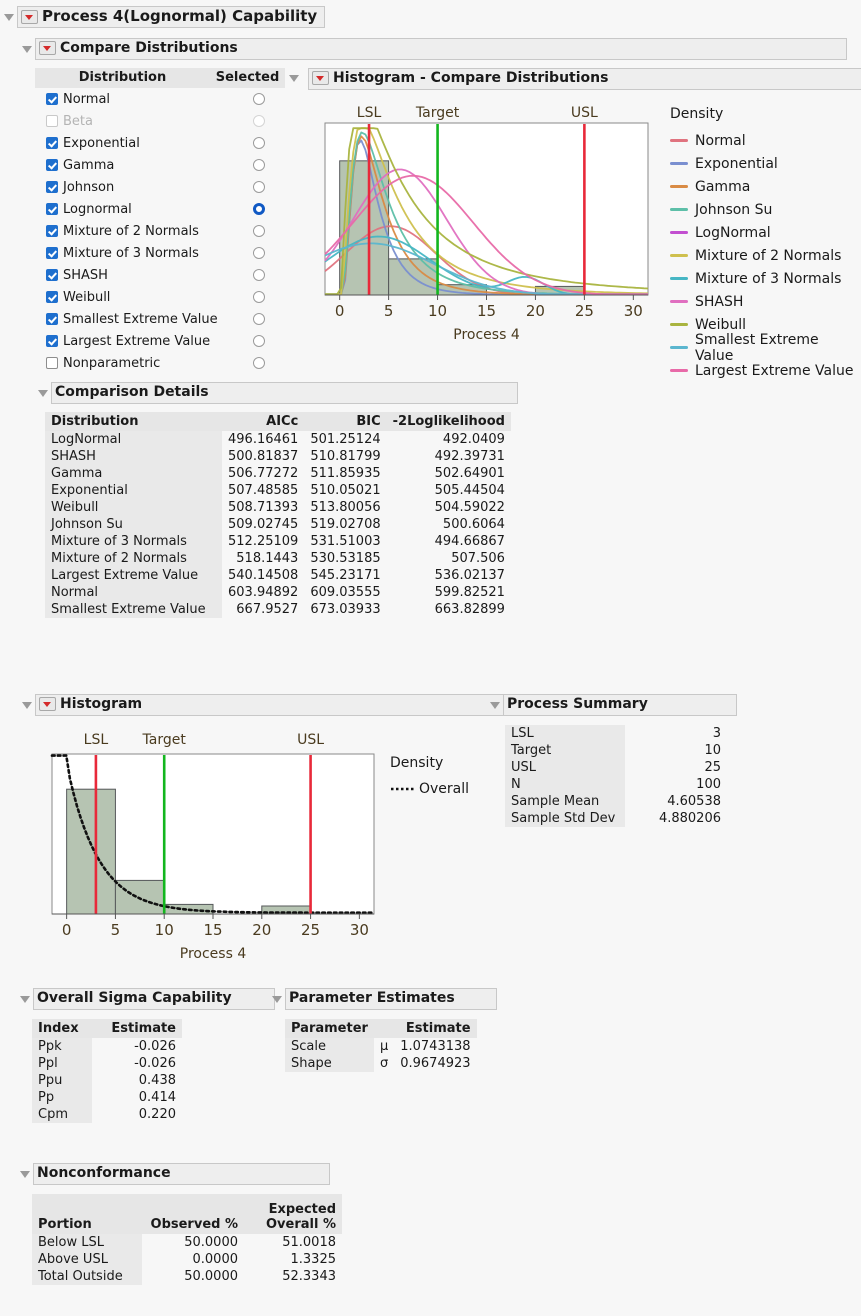 This screenshot has width=861, height=1316. I want to click on selected-radio-exponential, so click(258, 143).